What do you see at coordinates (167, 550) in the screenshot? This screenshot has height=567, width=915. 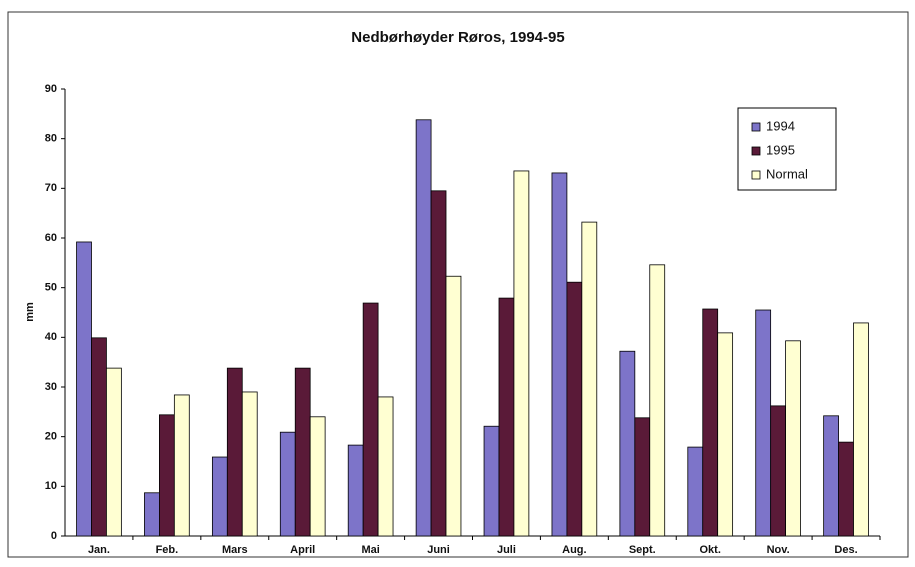 I see `x-tick-label: Feb.` at bounding box center [167, 550].